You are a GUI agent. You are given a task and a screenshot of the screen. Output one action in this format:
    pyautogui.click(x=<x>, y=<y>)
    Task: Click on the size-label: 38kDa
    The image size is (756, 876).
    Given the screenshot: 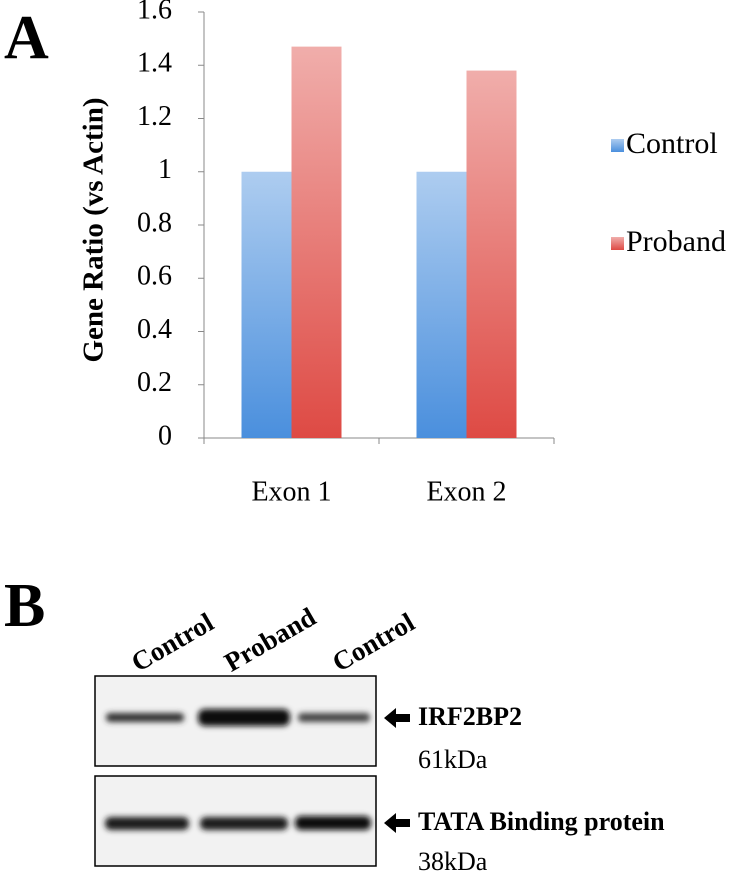 What is the action you would take?
    pyautogui.click(x=453, y=861)
    